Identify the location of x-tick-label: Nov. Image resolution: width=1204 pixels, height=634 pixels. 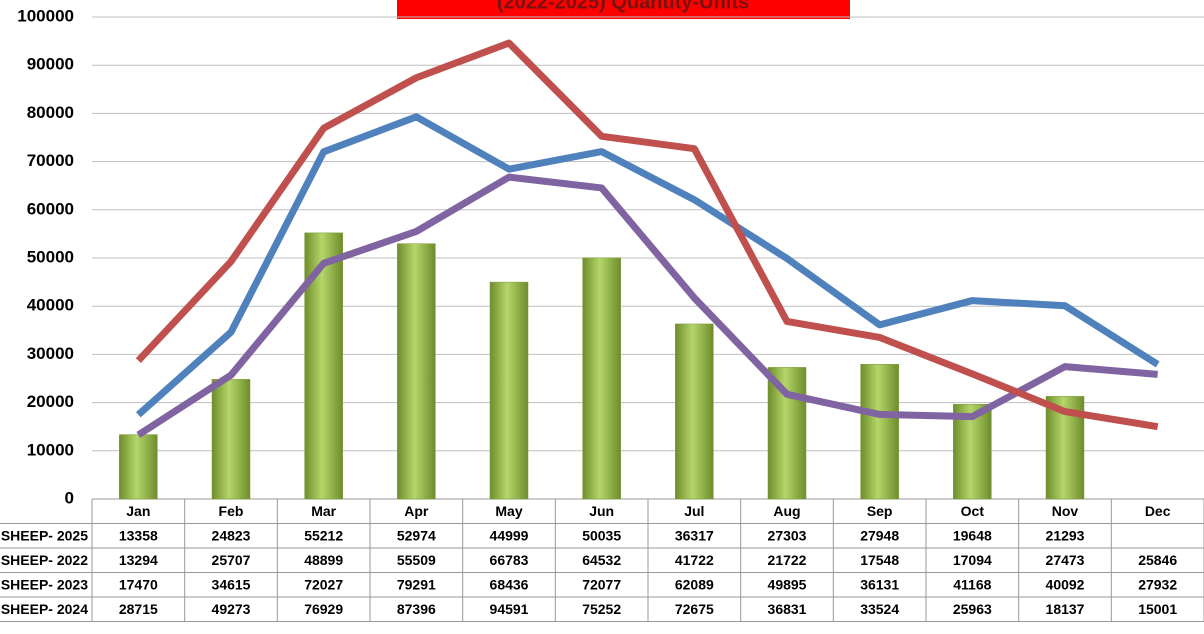
(1065, 511).